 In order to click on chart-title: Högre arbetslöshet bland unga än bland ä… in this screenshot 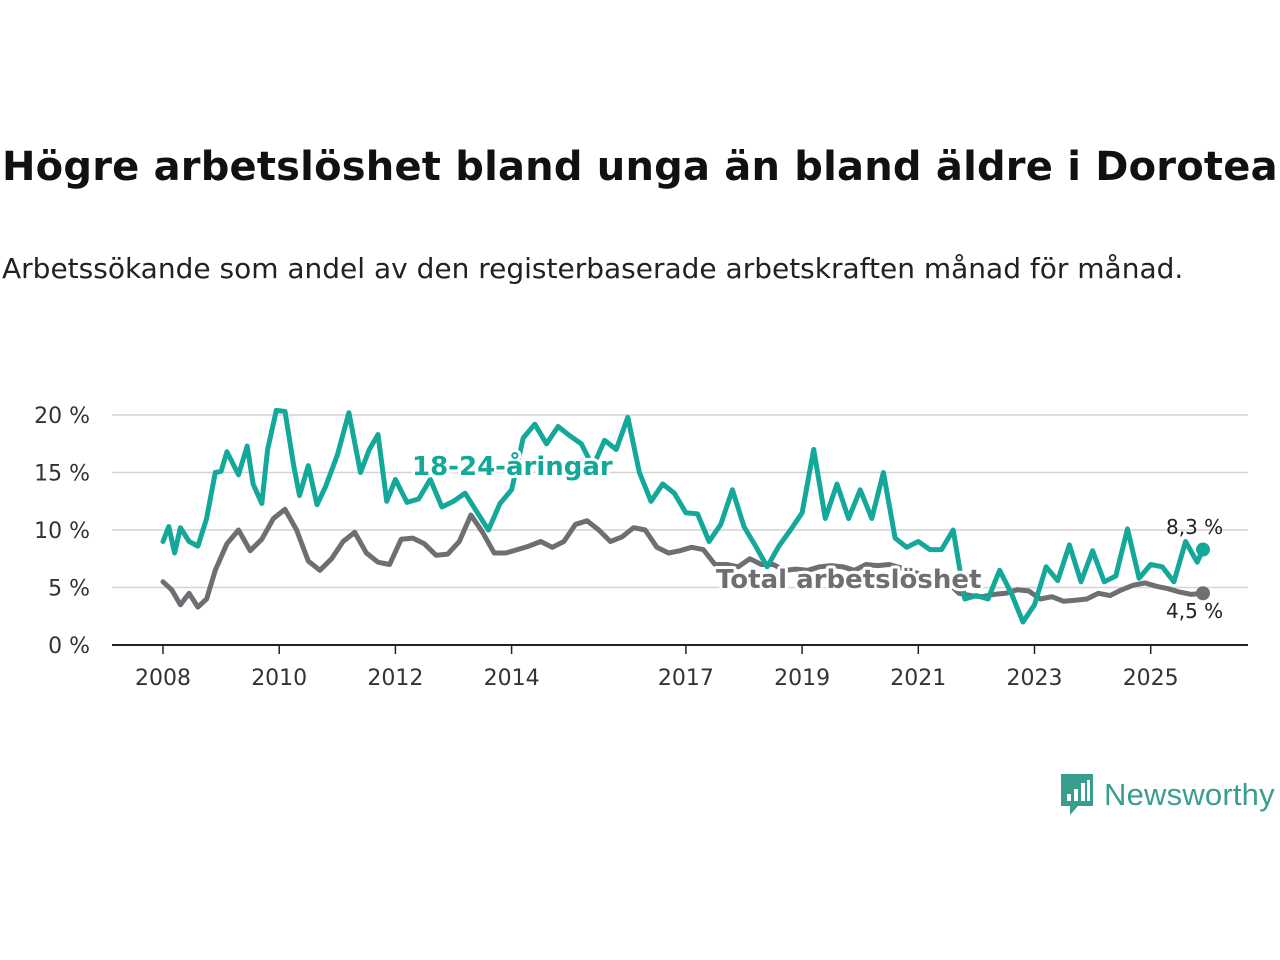, I will do `click(640, 167)`.